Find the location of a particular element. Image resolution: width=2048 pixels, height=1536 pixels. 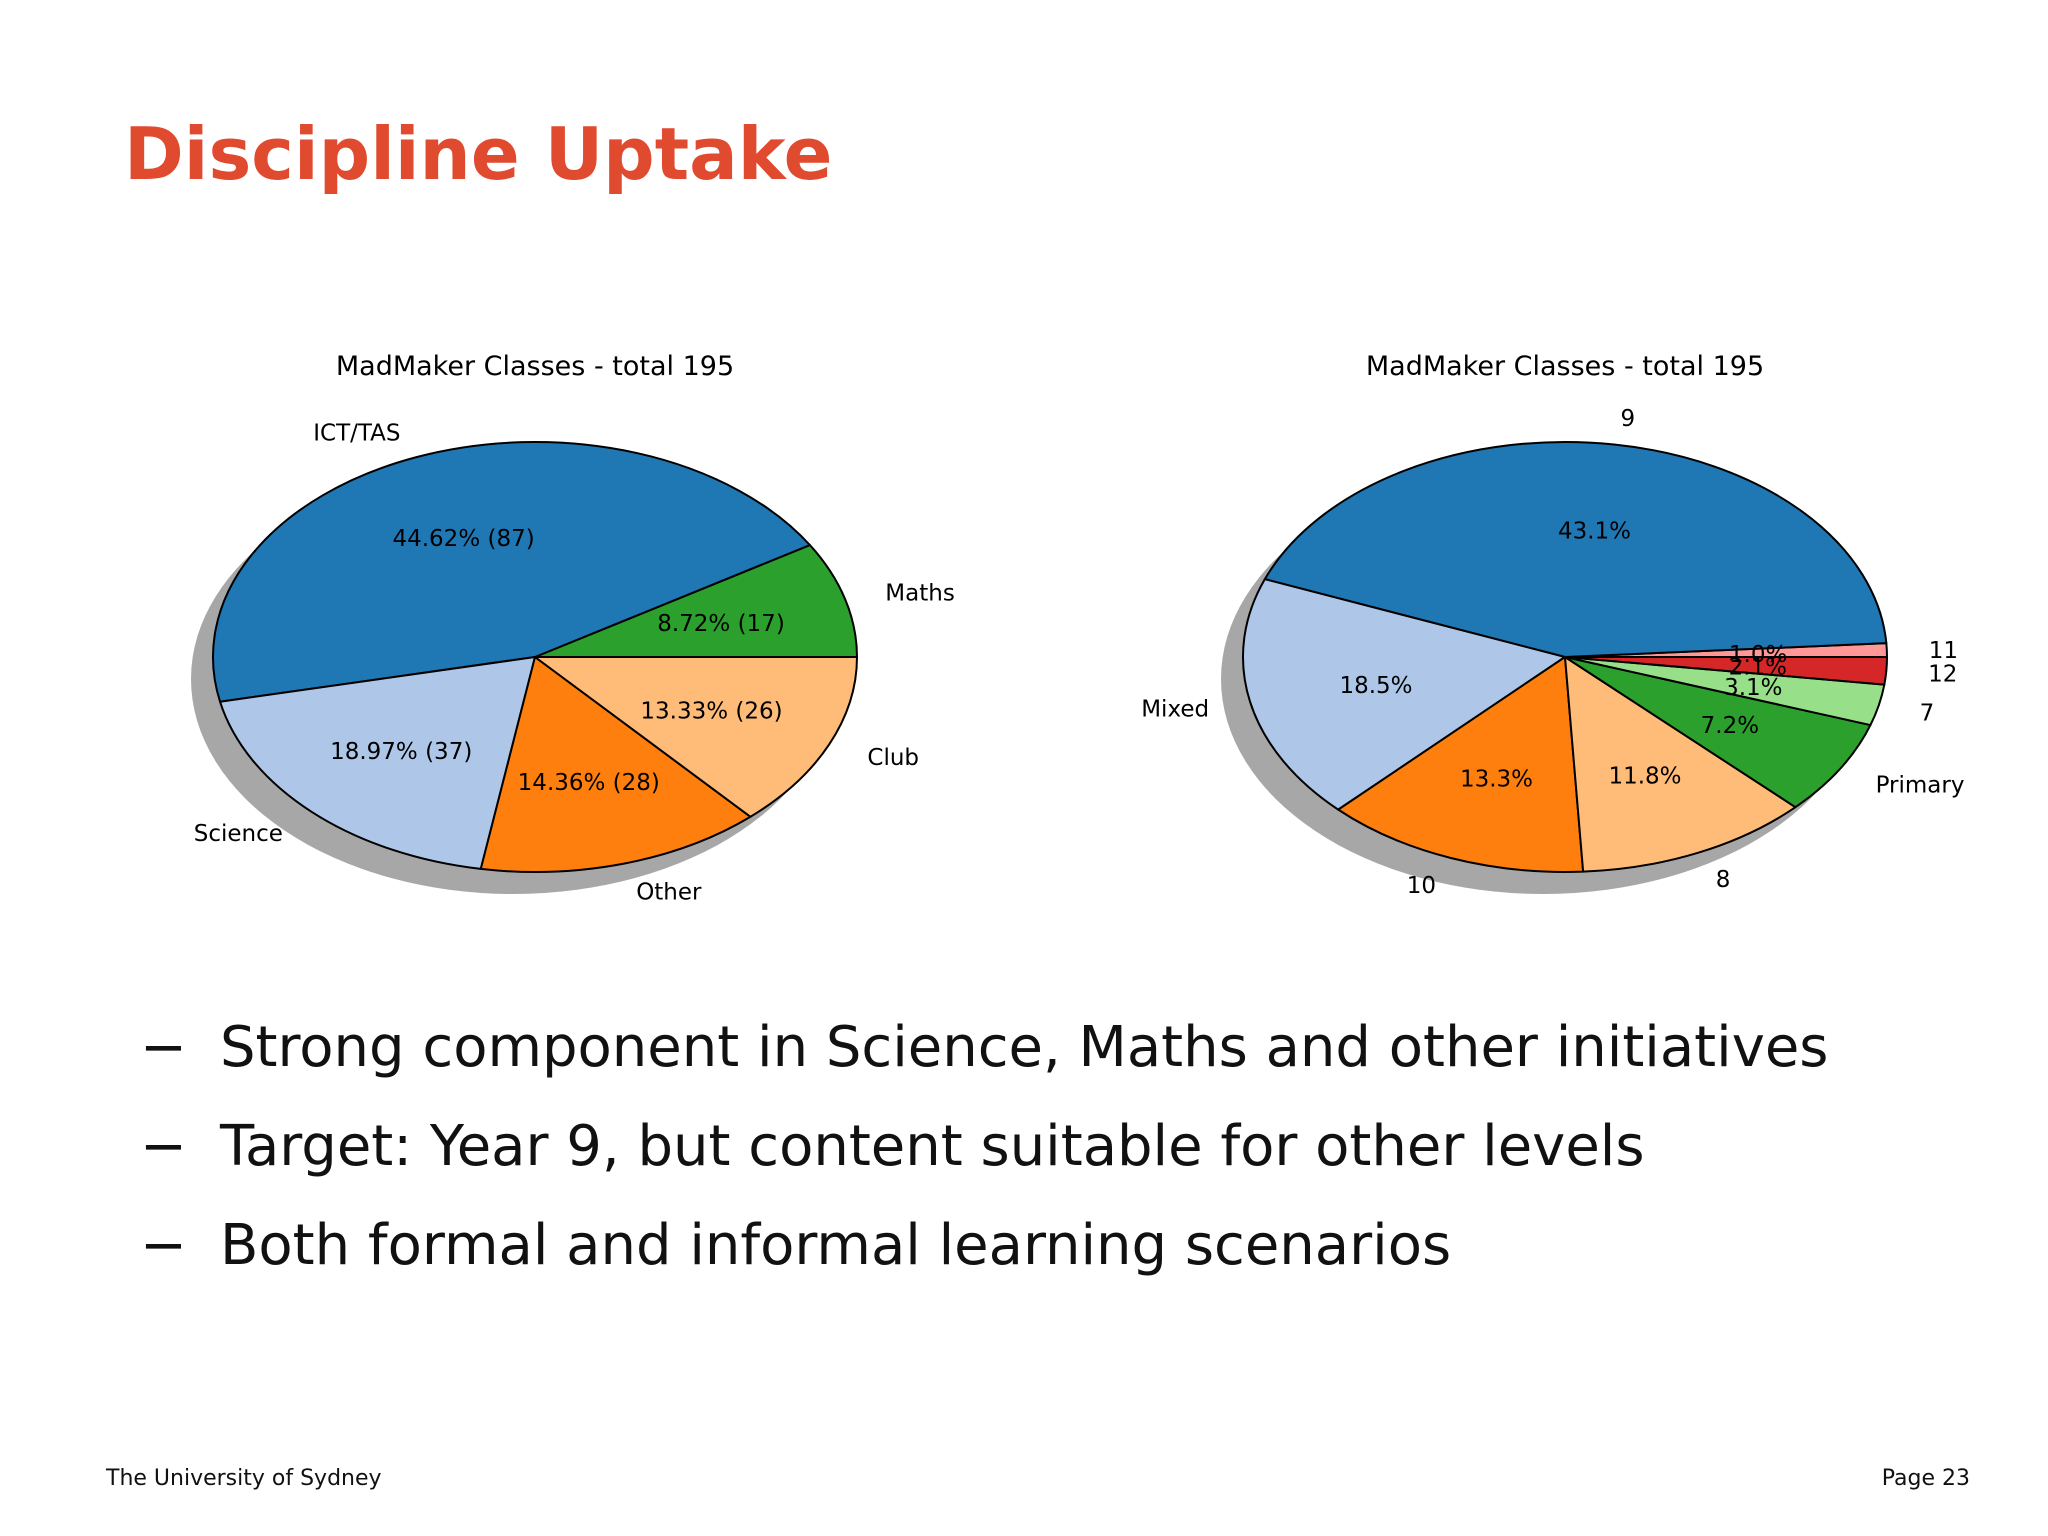

slice-label: Club is located at coordinates (893, 758).